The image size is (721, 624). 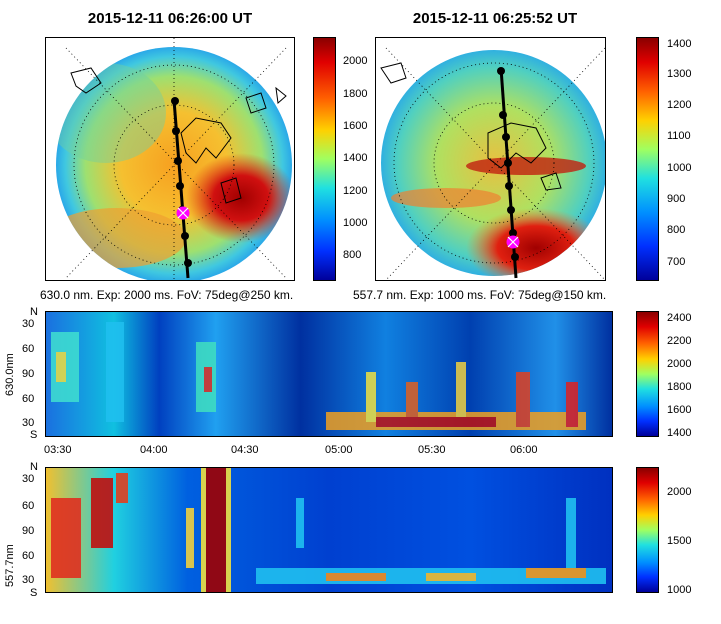 What do you see at coordinates (513, 242) in the screenshot?
I see `right-position-marker` at bounding box center [513, 242].